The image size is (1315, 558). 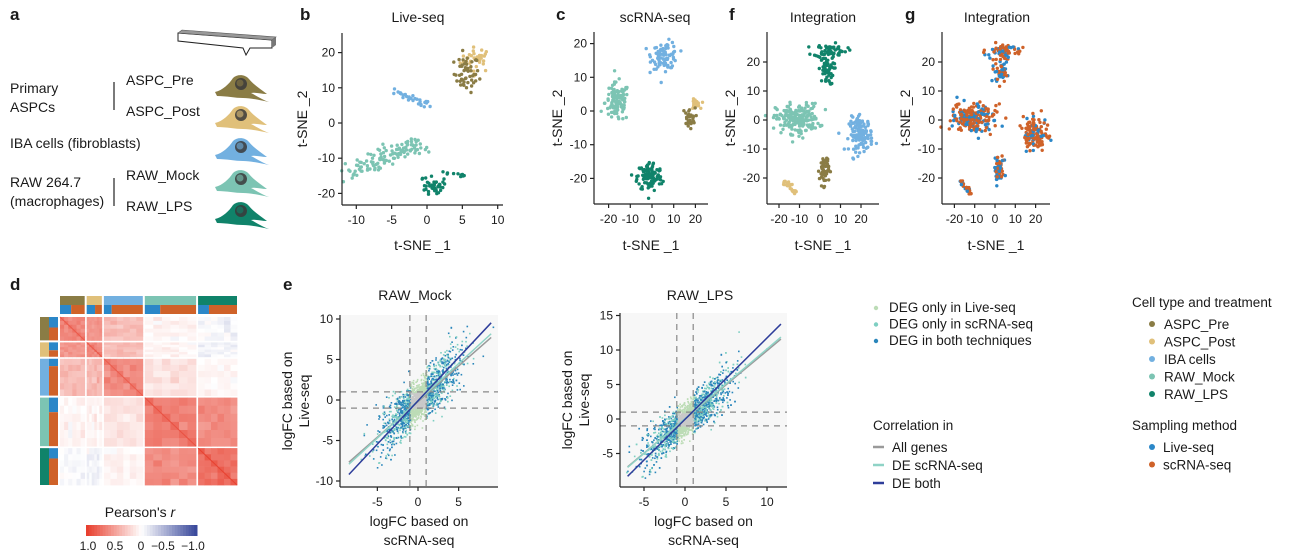 What do you see at coordinates (674, 219) in the screenshot?
I see `x-tick-label: 10` at bounding box center [674, 219].